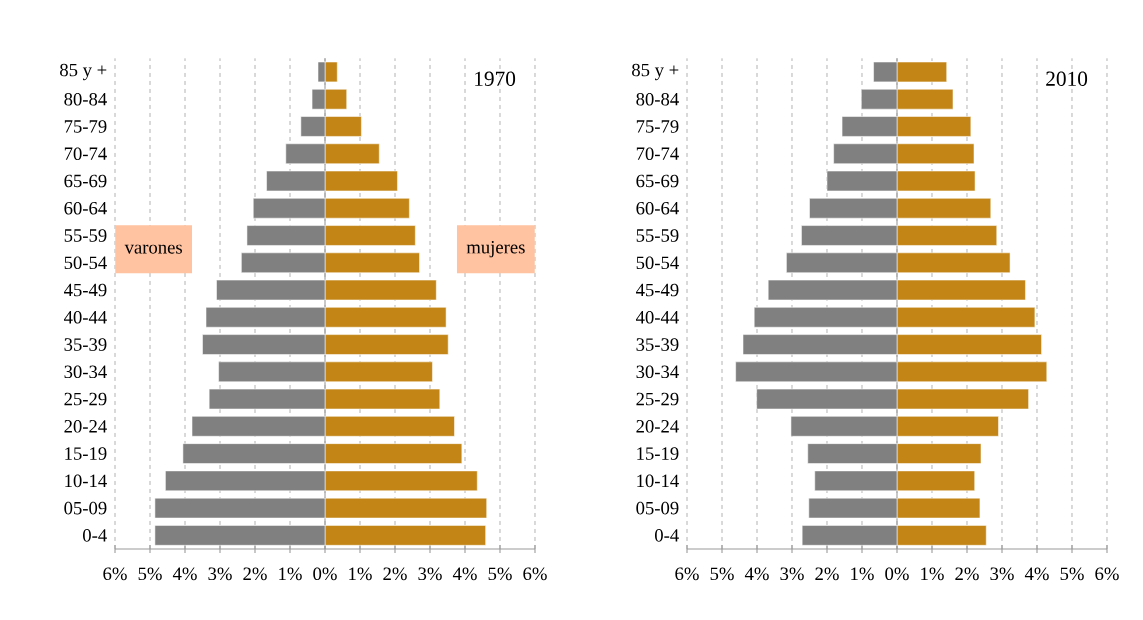 The width and height of the screenshot is (1143, 620). What do you see at coordinates (495, 78) in the screenshot?
I see `chart-title: 1970` at bounding box center [495, 78].